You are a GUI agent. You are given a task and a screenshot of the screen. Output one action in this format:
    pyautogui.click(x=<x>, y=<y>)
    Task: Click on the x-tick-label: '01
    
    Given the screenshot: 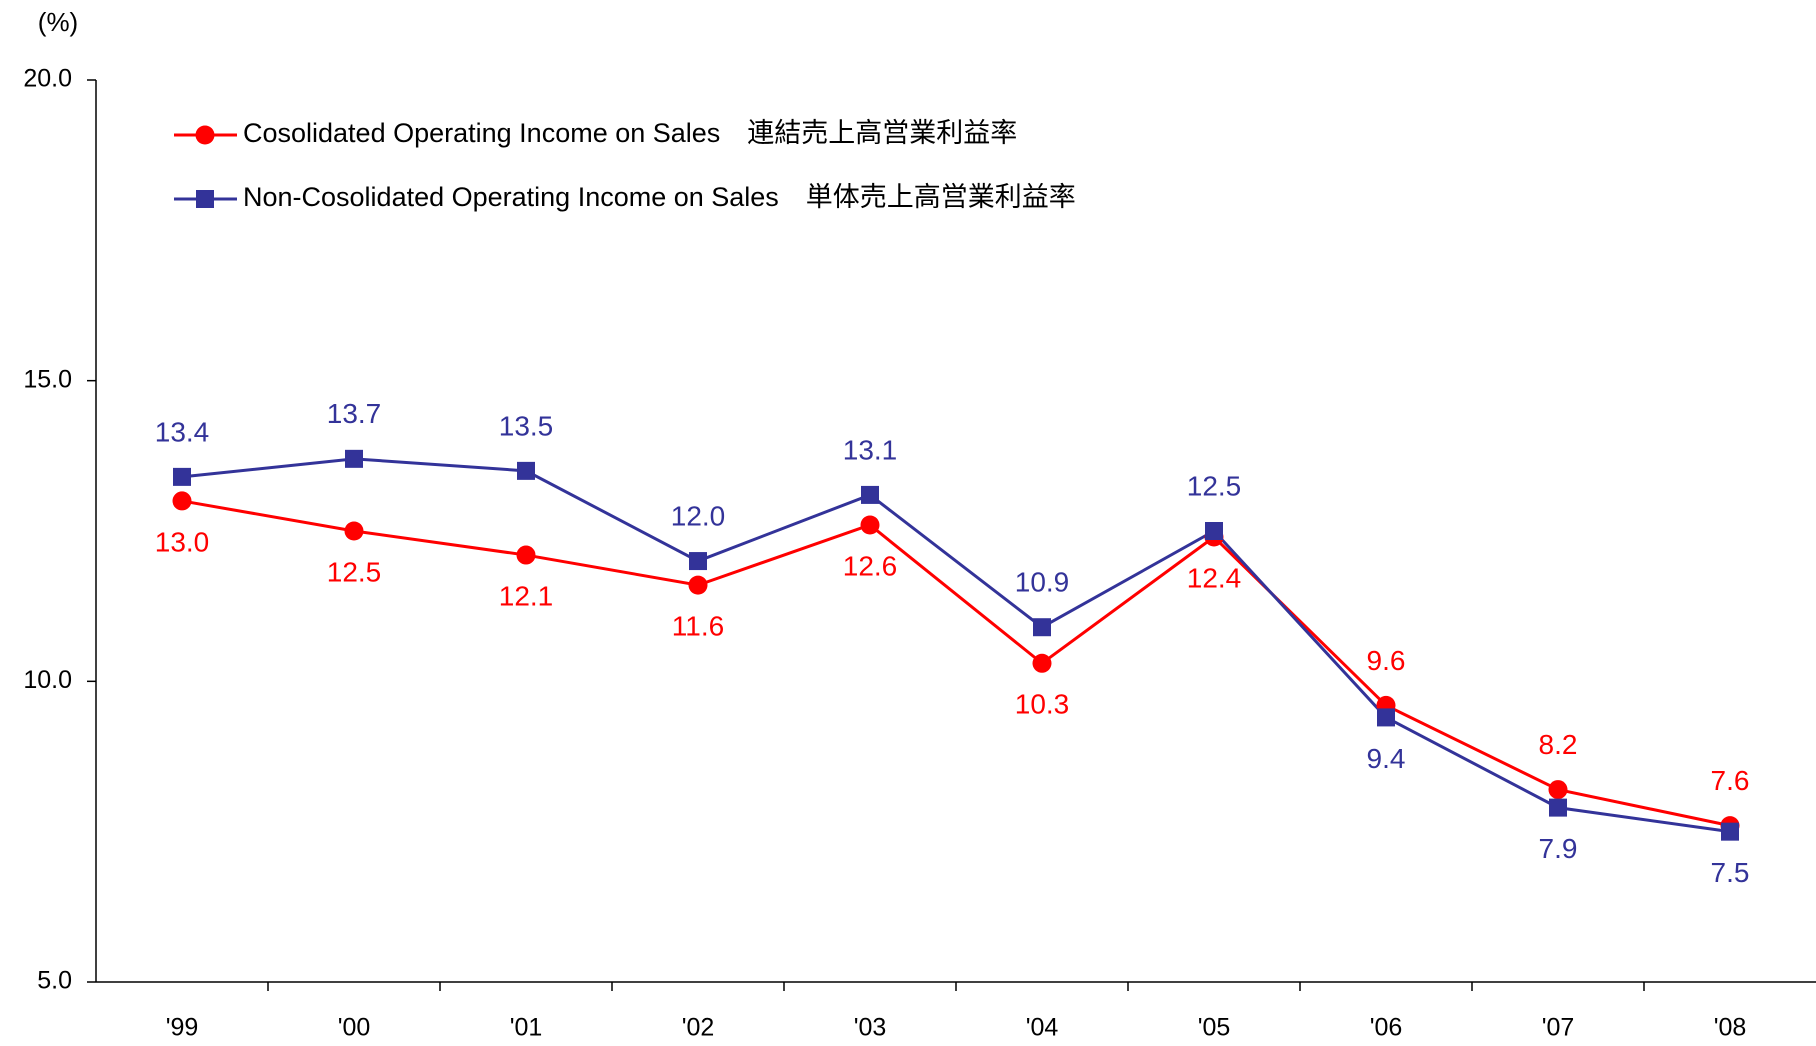 What is the action you would take?
    pyautogui.click(x=526, y=1028)
    